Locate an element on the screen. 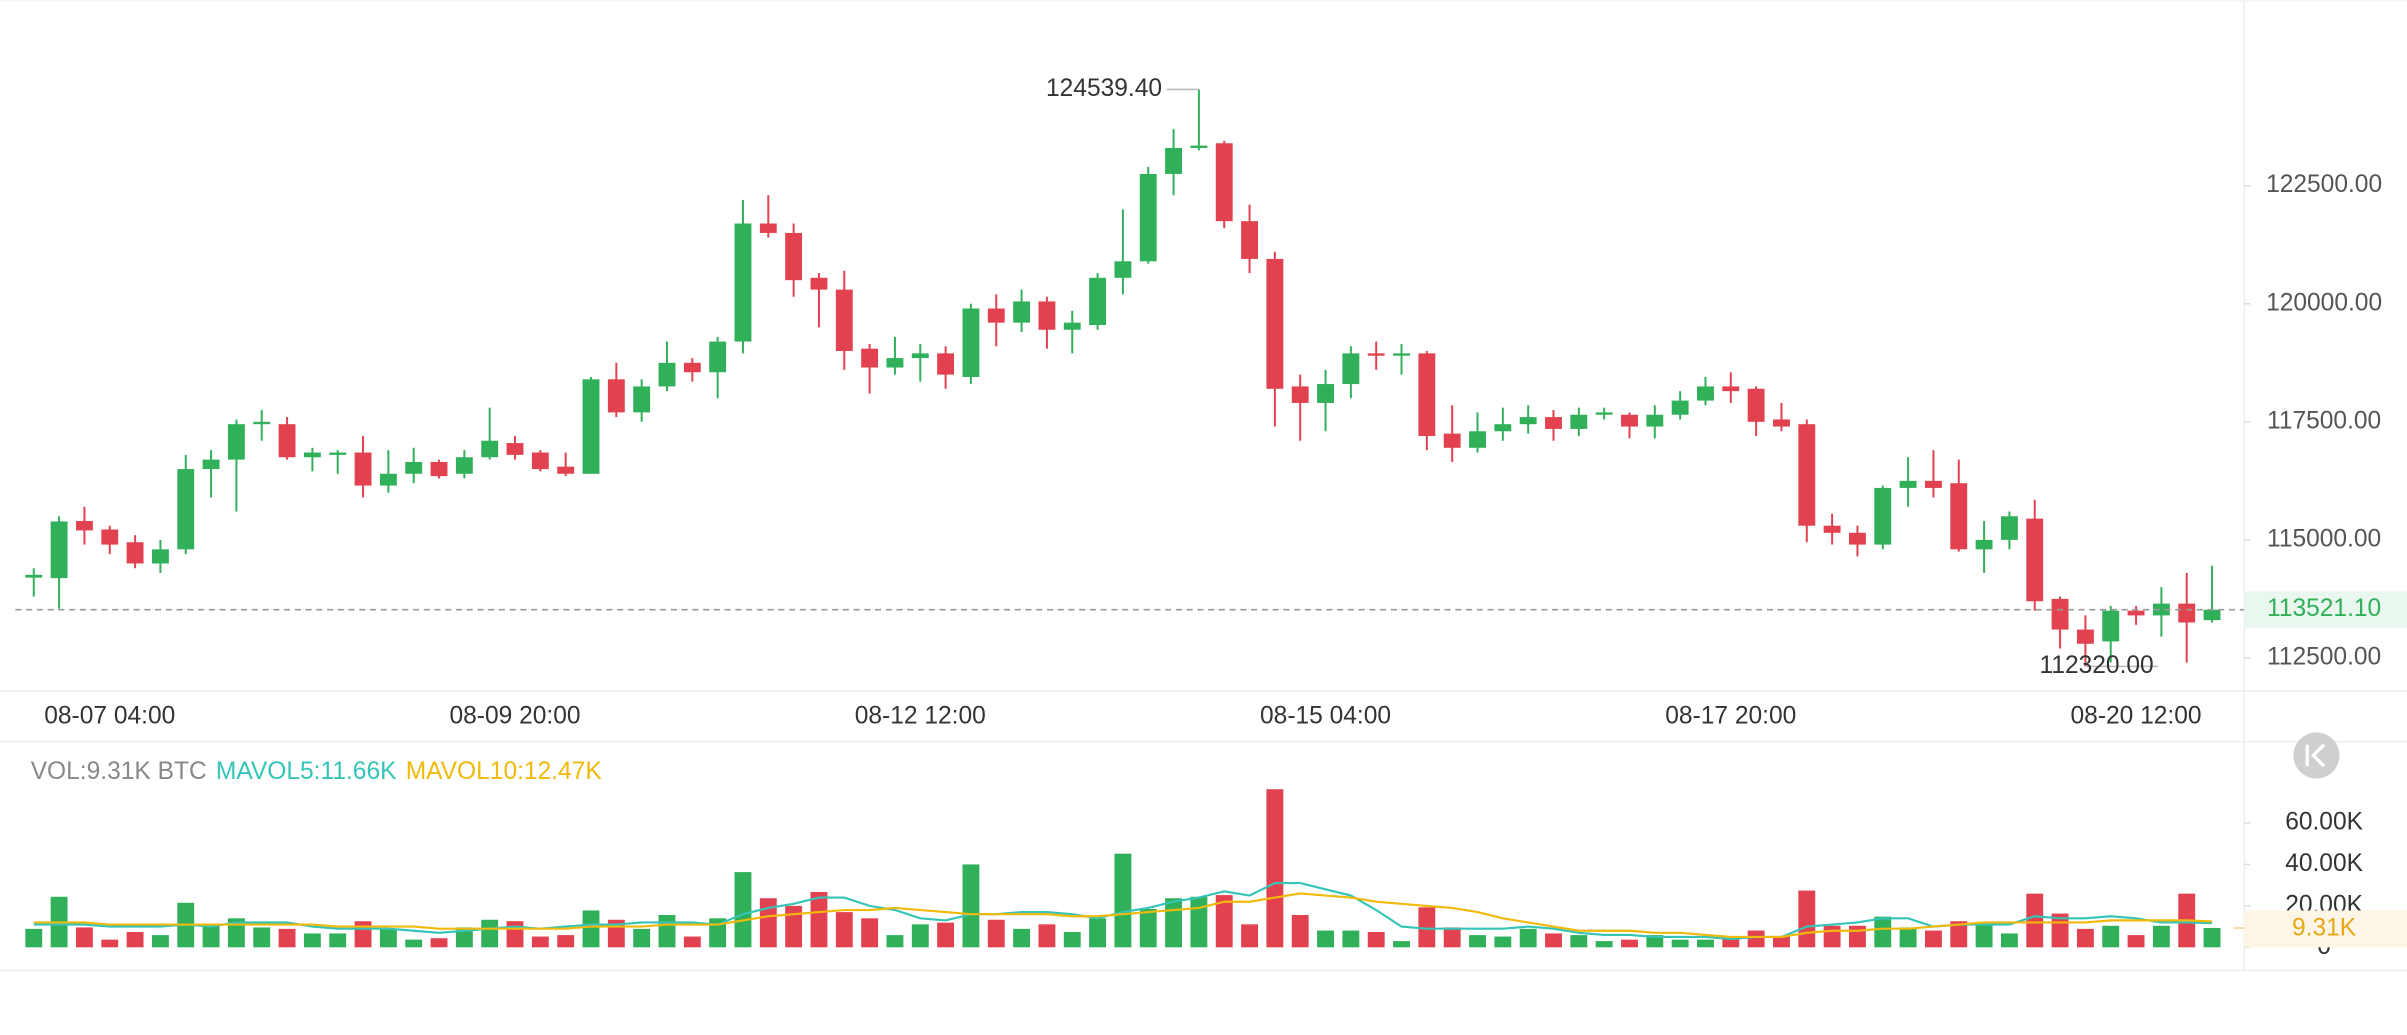  back-button-icon is located at coordinates (2315, 755).